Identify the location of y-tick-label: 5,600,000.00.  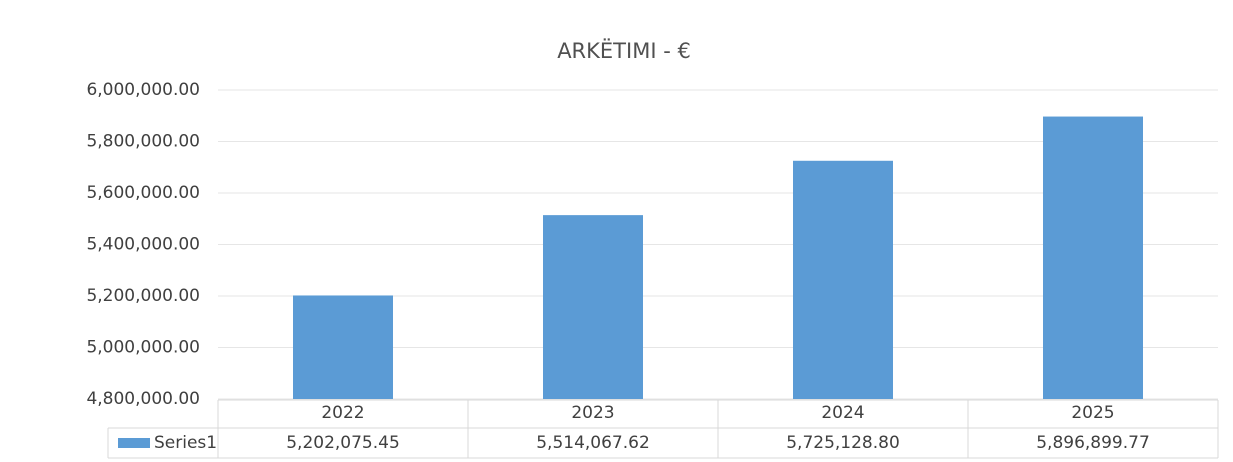
(143, 193).